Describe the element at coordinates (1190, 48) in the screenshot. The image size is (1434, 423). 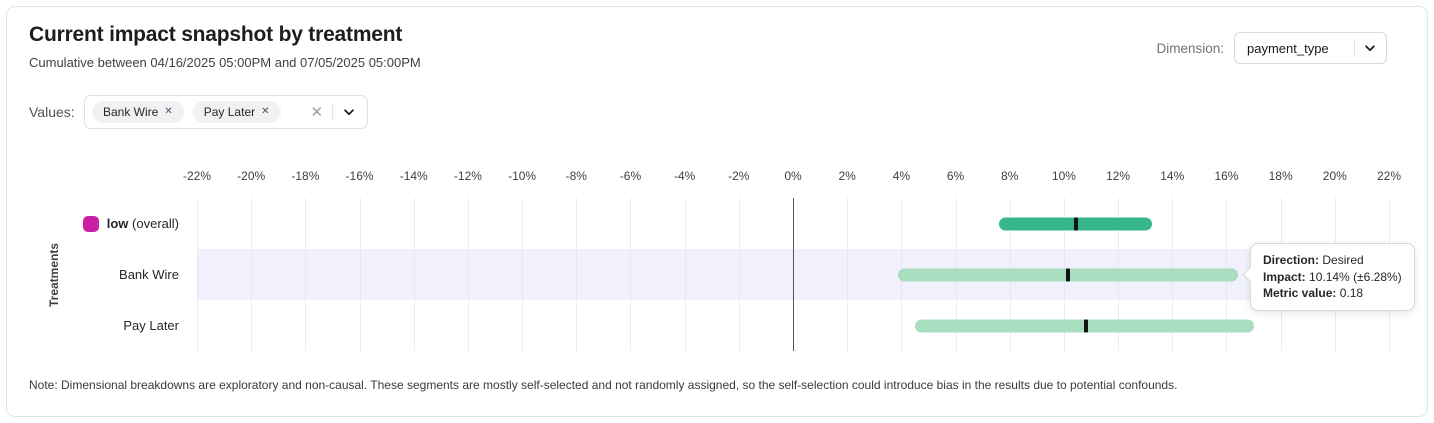
I see `dimension-label: Dimension:` at that location.